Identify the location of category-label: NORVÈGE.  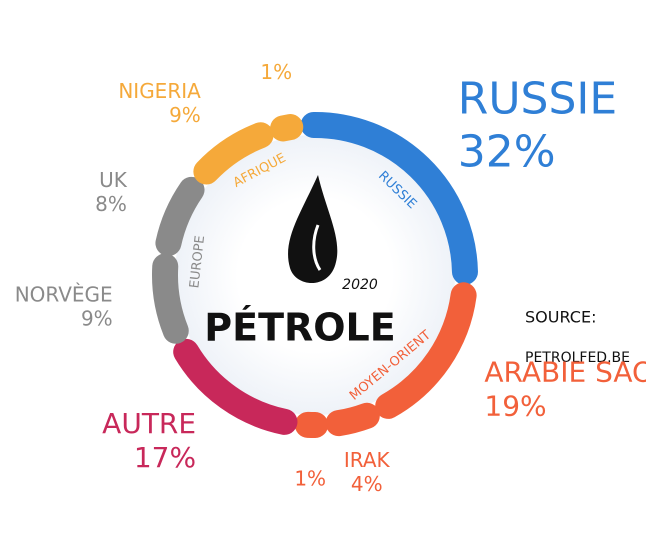
(64, 295).